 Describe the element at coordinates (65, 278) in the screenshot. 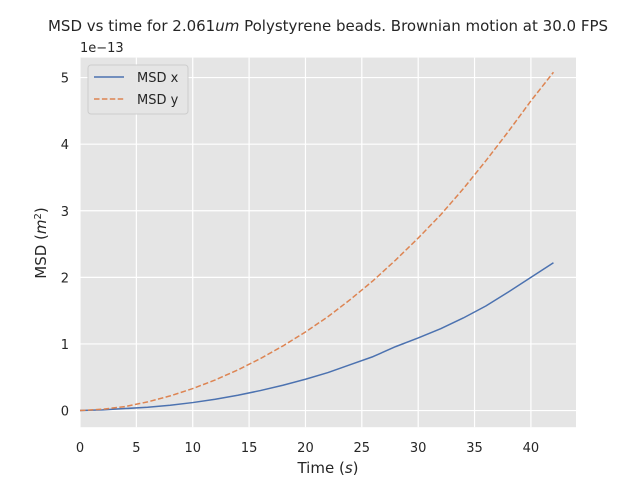

I see `y-tick-label: 2` at that location.